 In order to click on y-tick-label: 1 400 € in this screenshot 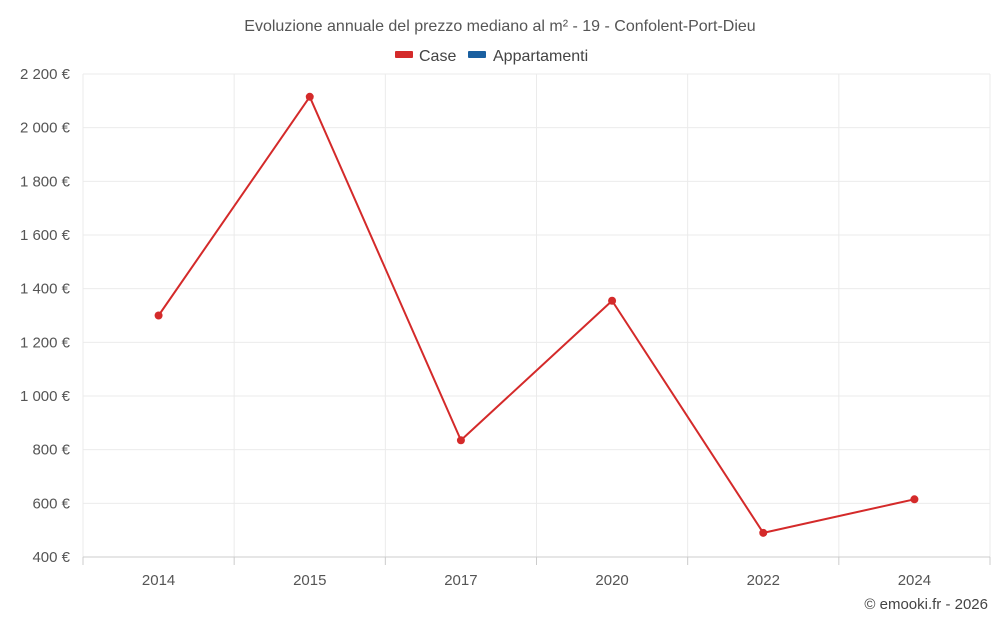, I will do `click(45, 289)`.